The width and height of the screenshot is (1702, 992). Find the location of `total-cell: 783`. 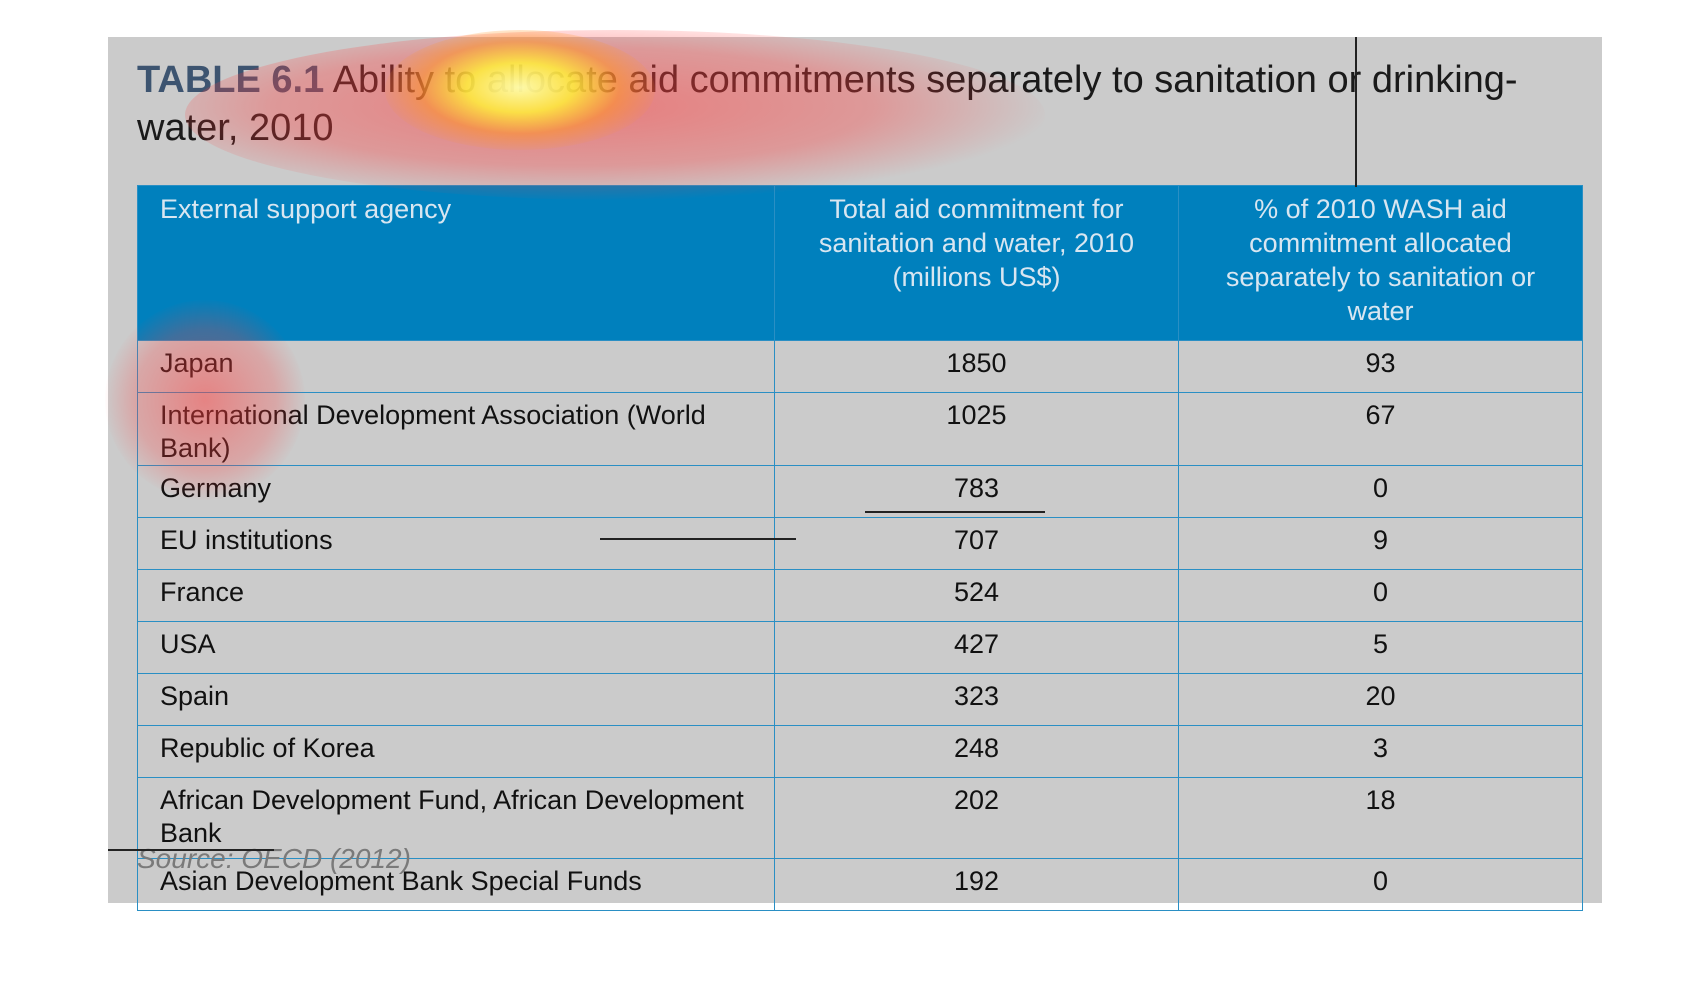

total-cell: 783 is located at coordinates (976, 491).